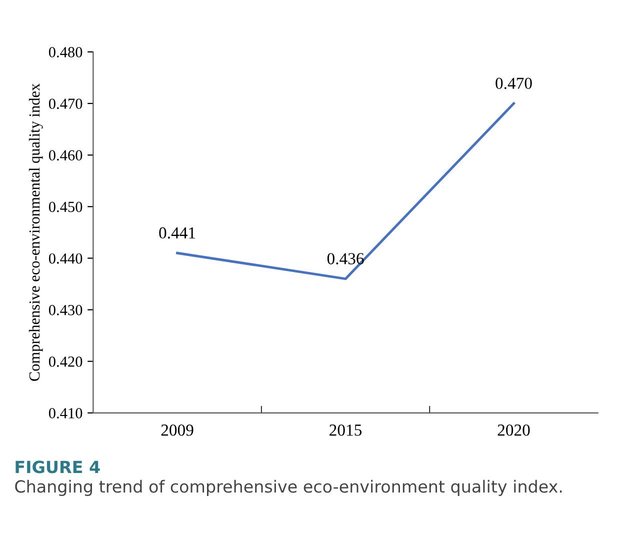 Image resolution: width=617 pixels, height=558 pixels. What do you see at coordinates (345, 258) in the screenshot?
I see `data-label: 0.436` at bounding box center [345, 258].